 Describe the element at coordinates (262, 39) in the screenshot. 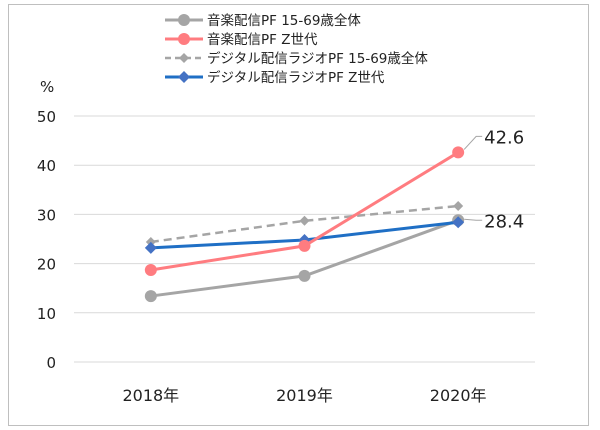

I see `legend-label: 音楽配信PF Z世代` at that location.